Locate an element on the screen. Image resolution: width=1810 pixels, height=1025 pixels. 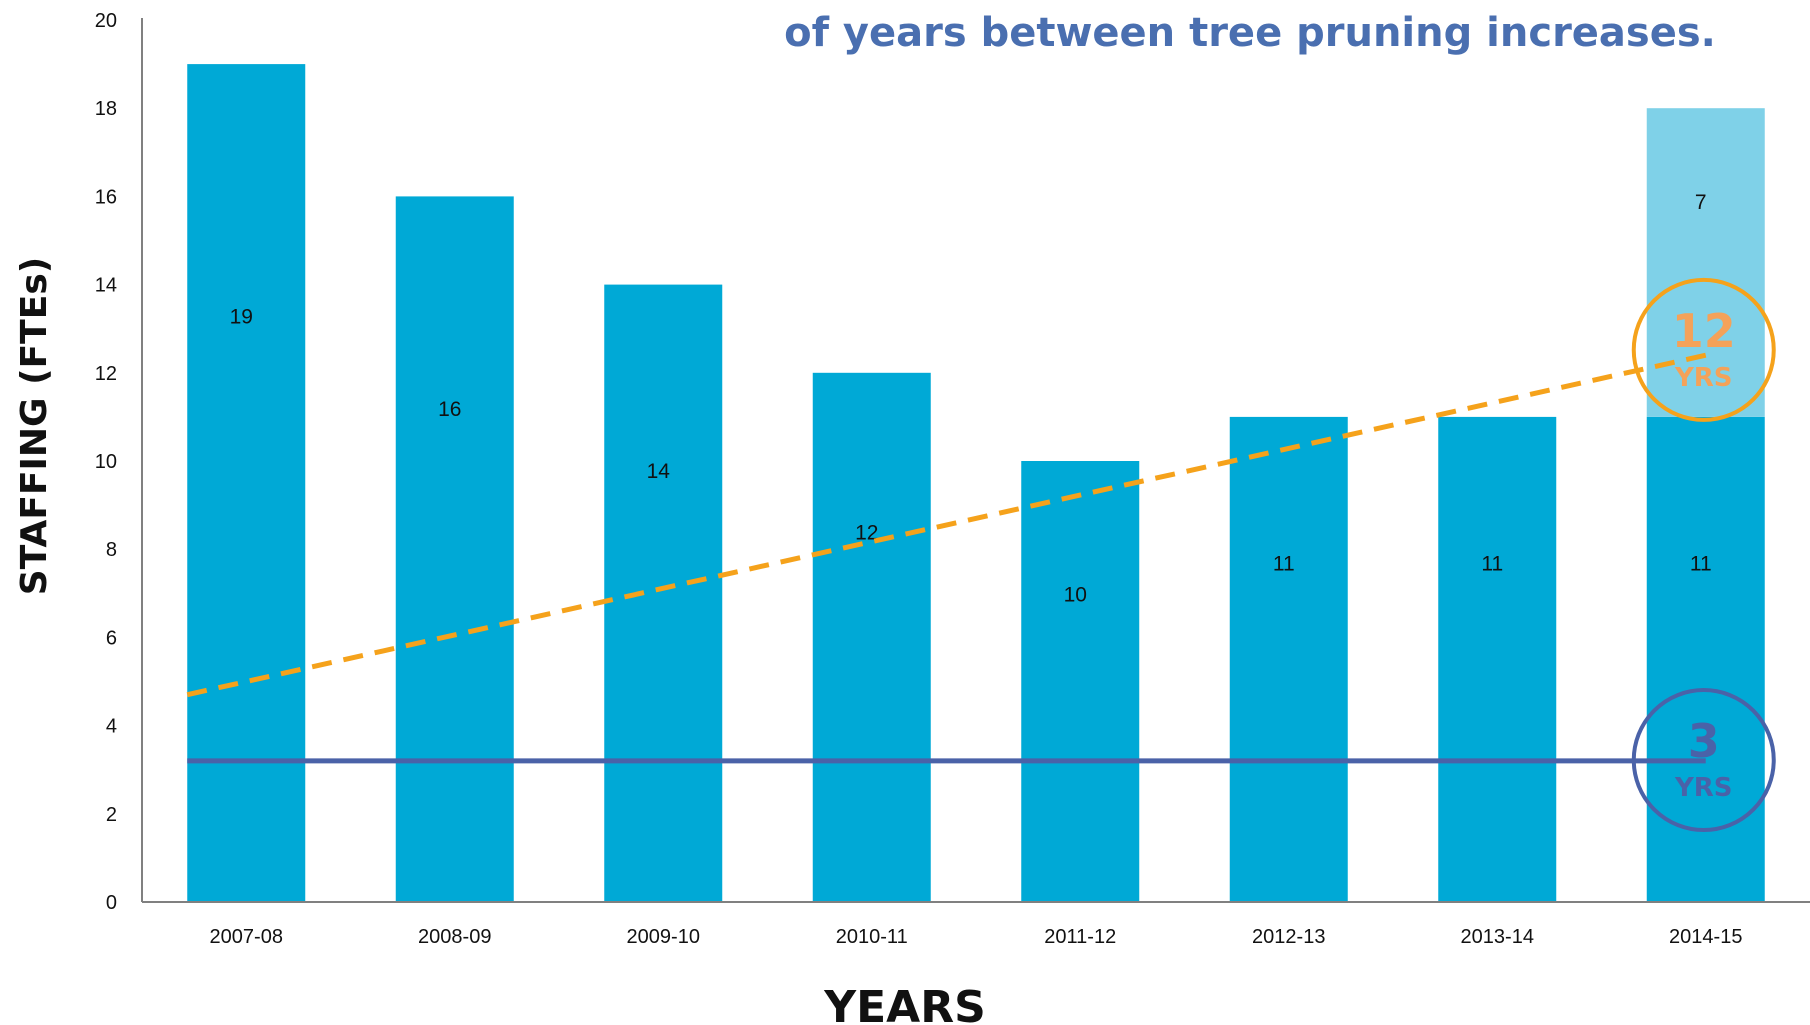
y-tick-label: 14 is located at coordinates (106, 286).